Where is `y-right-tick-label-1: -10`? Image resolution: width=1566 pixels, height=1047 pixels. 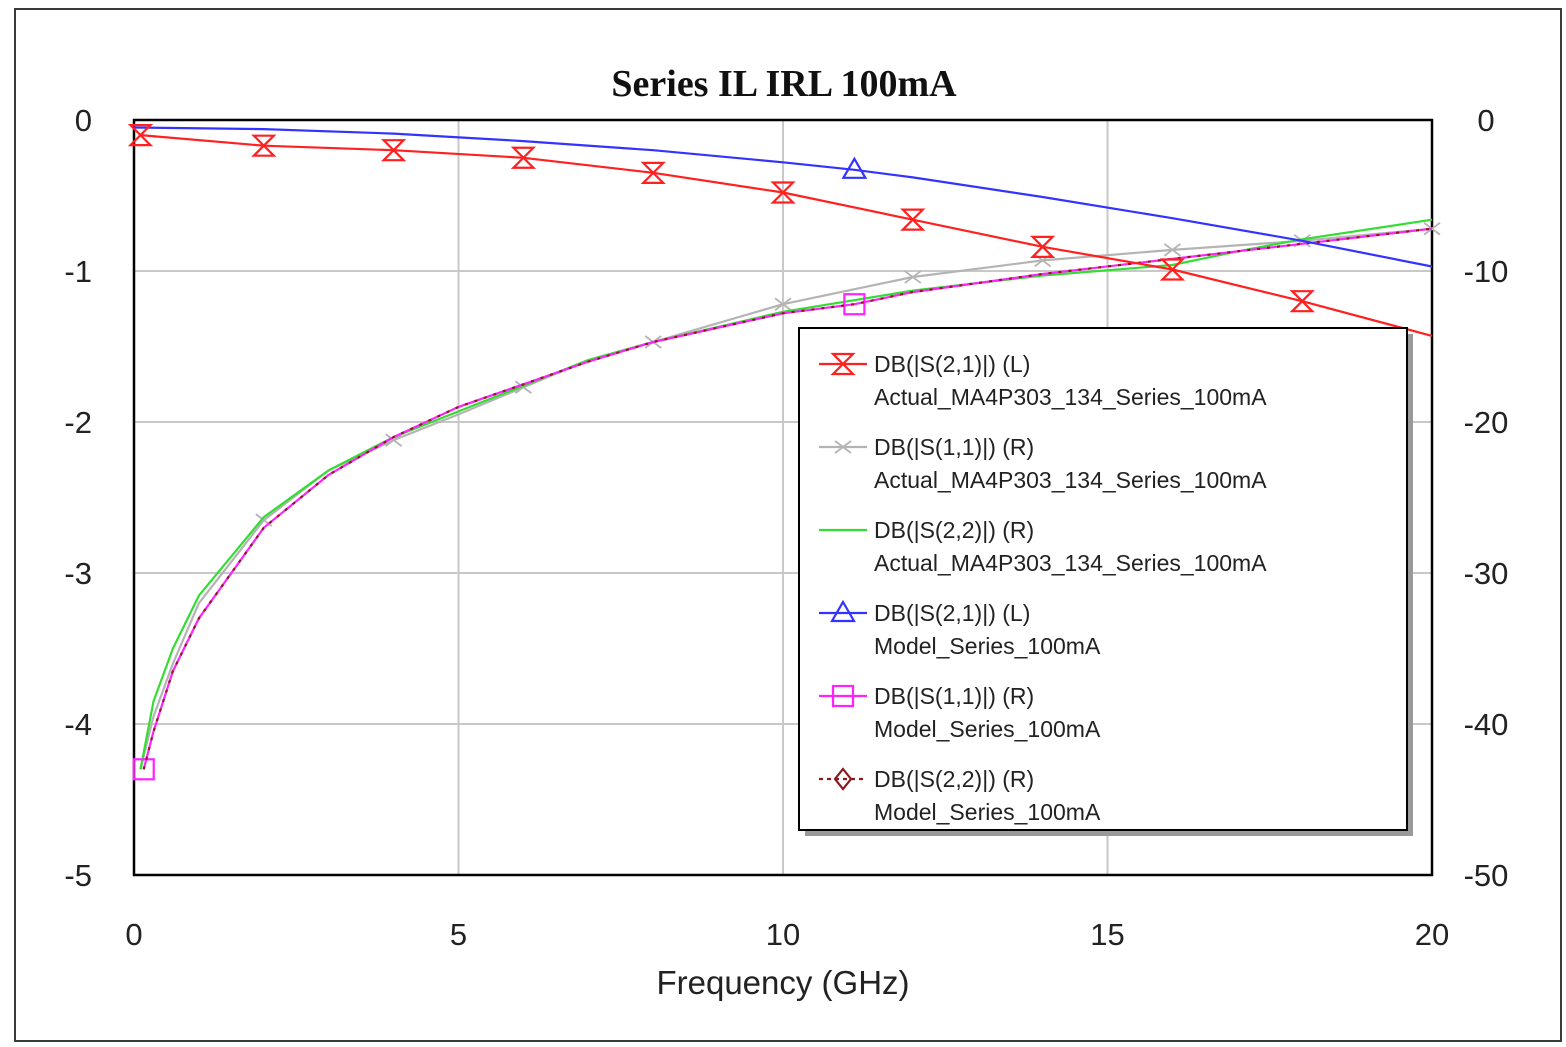 y-right-tick-label-1: -10 is located at coordinates (1486, 271).